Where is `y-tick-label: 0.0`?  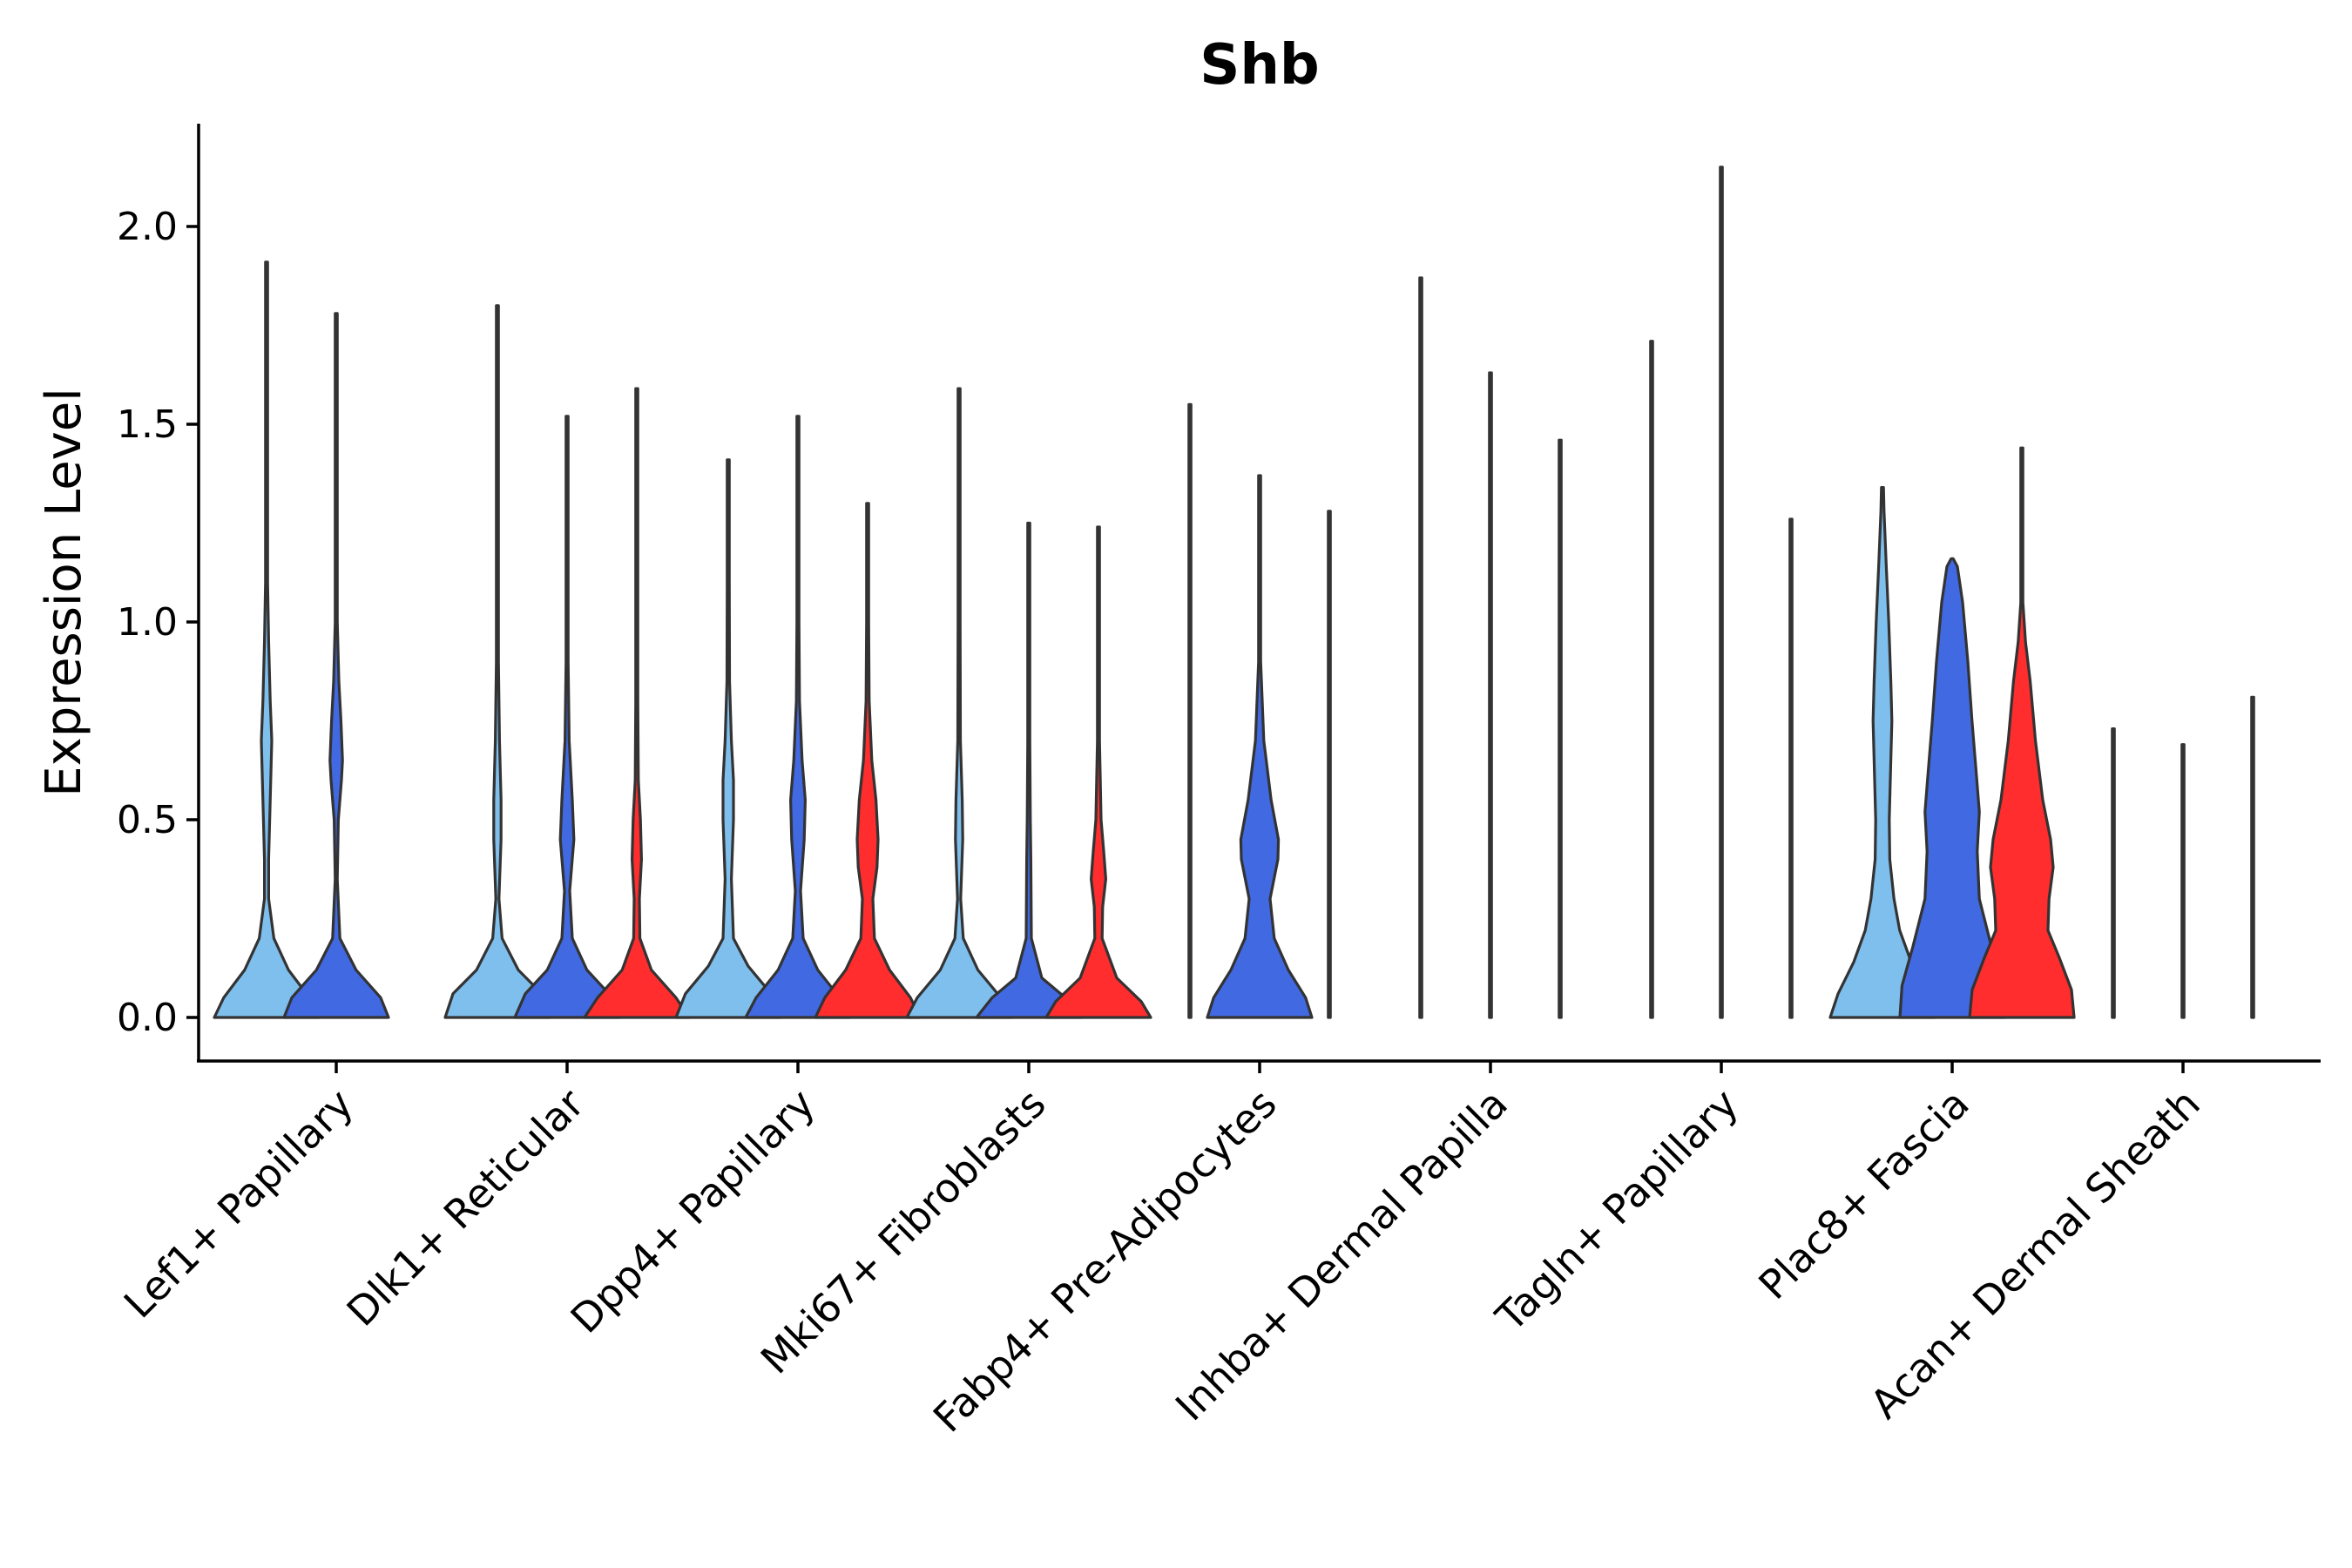 y-tick-label: 0.0 is located at coordinates (147, 1018).